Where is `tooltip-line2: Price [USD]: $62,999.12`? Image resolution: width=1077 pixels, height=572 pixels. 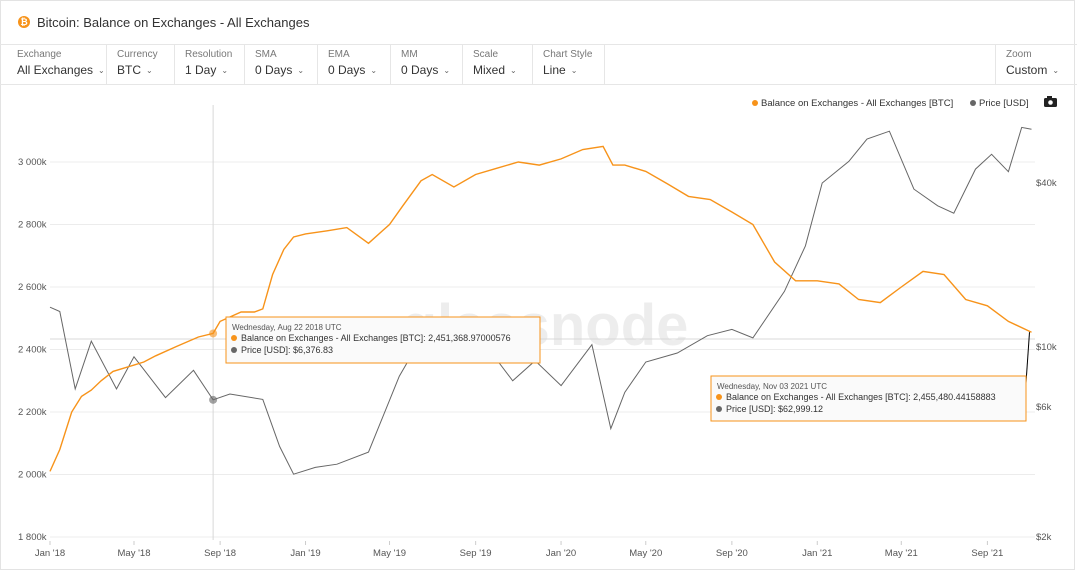
tooltip-line2: Price [USD]: $62,999.12 is located at coordinates (774, 409).